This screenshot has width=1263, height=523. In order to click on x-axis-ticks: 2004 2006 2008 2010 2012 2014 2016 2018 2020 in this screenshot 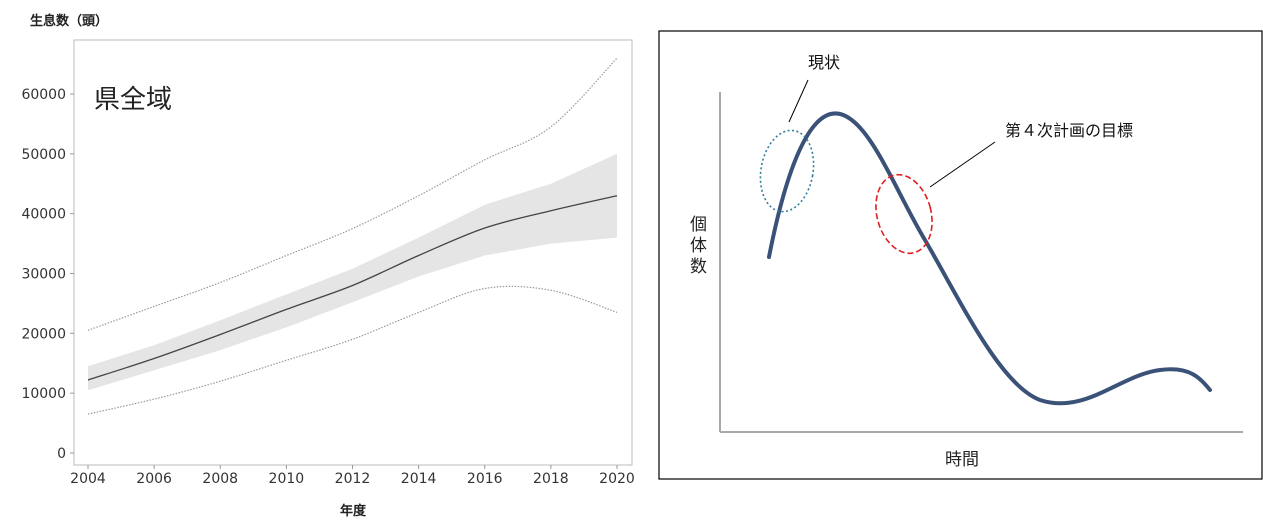, I will do `click(352, 476)`.